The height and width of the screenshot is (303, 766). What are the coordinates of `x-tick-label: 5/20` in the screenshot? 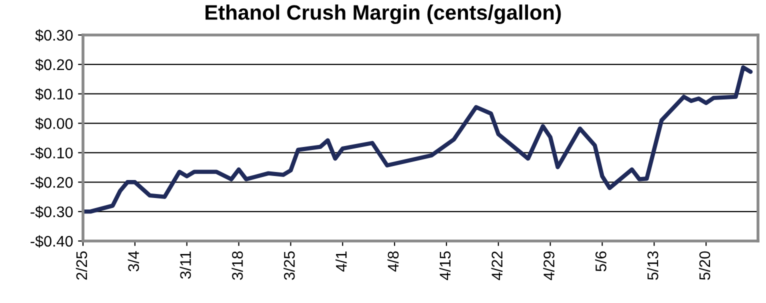 It's located at (704, 265).